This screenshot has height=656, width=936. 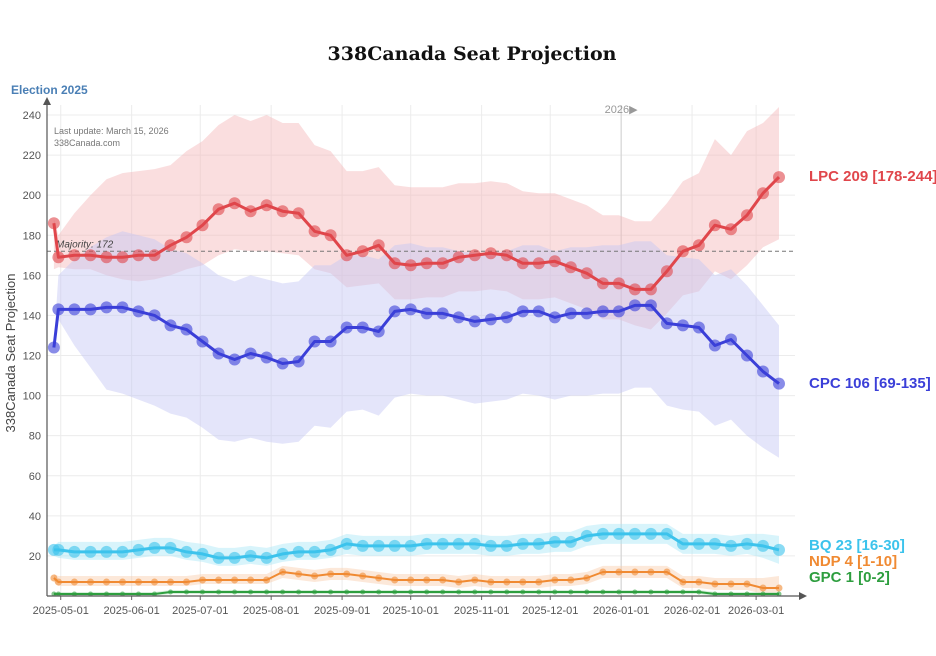 I want to click on x-tick-label: 2026-03-01, so click(x=756, y=611).